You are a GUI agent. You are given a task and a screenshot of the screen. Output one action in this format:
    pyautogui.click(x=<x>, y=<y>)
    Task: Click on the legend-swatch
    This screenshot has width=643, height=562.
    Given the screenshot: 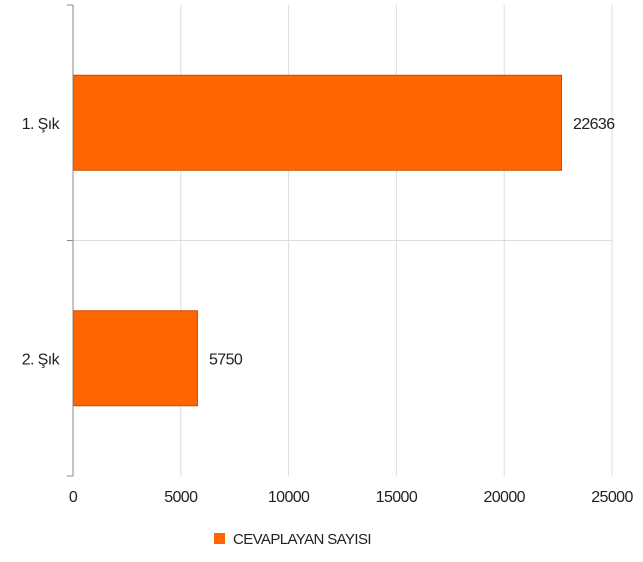 What is the action you would take?
    pyautogui.click(x=219, y=538)
    